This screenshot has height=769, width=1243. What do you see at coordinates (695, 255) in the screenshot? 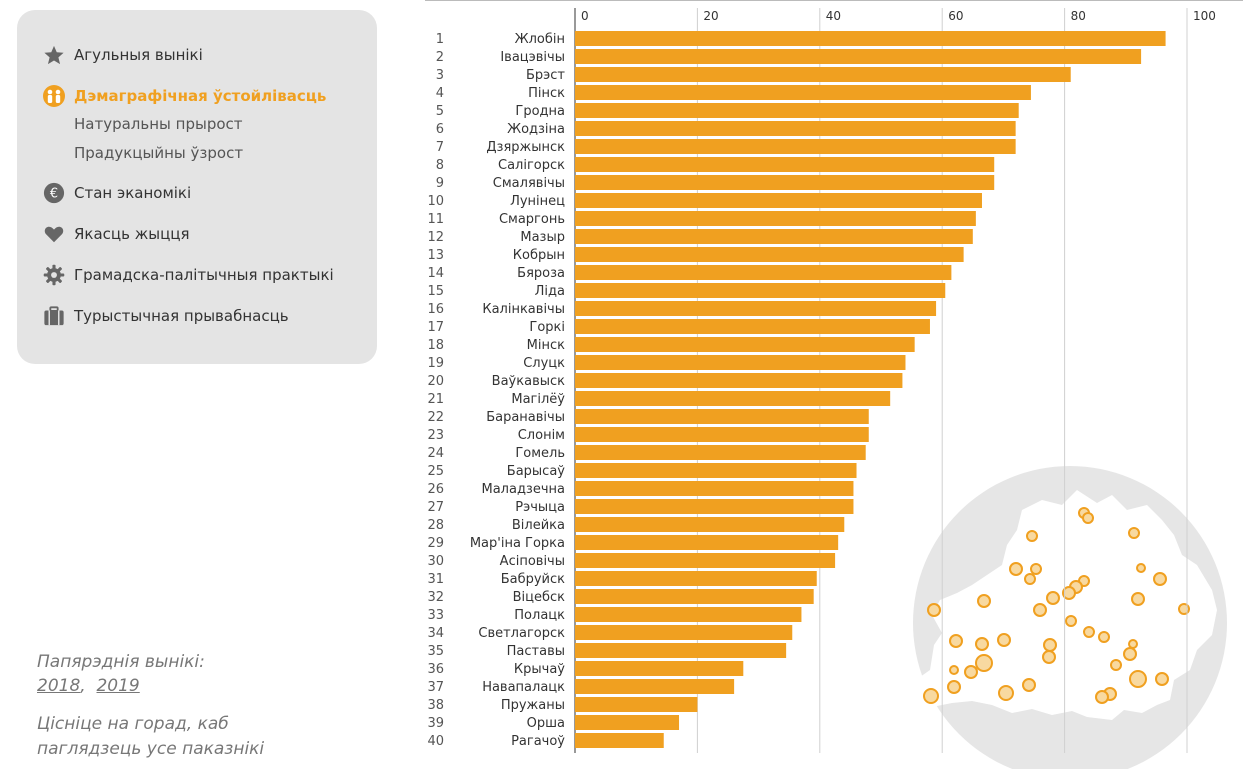
I see `chart-row: 13 Кобрын` at bounding box center [695, 255].